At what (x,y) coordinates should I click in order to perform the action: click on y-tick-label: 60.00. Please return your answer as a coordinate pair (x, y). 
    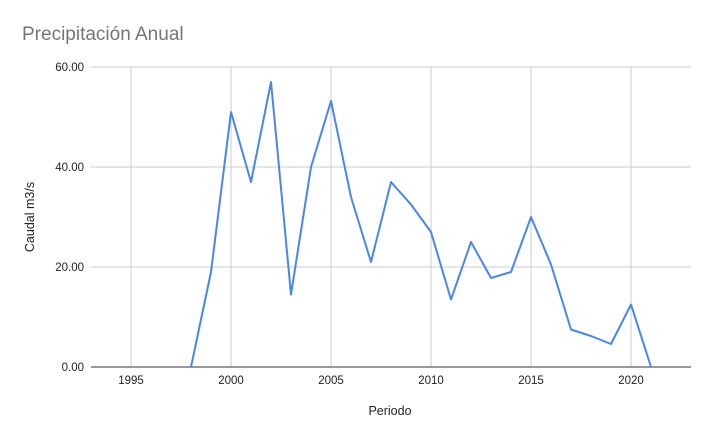
    Looking at the image, I should click on (69, 68).